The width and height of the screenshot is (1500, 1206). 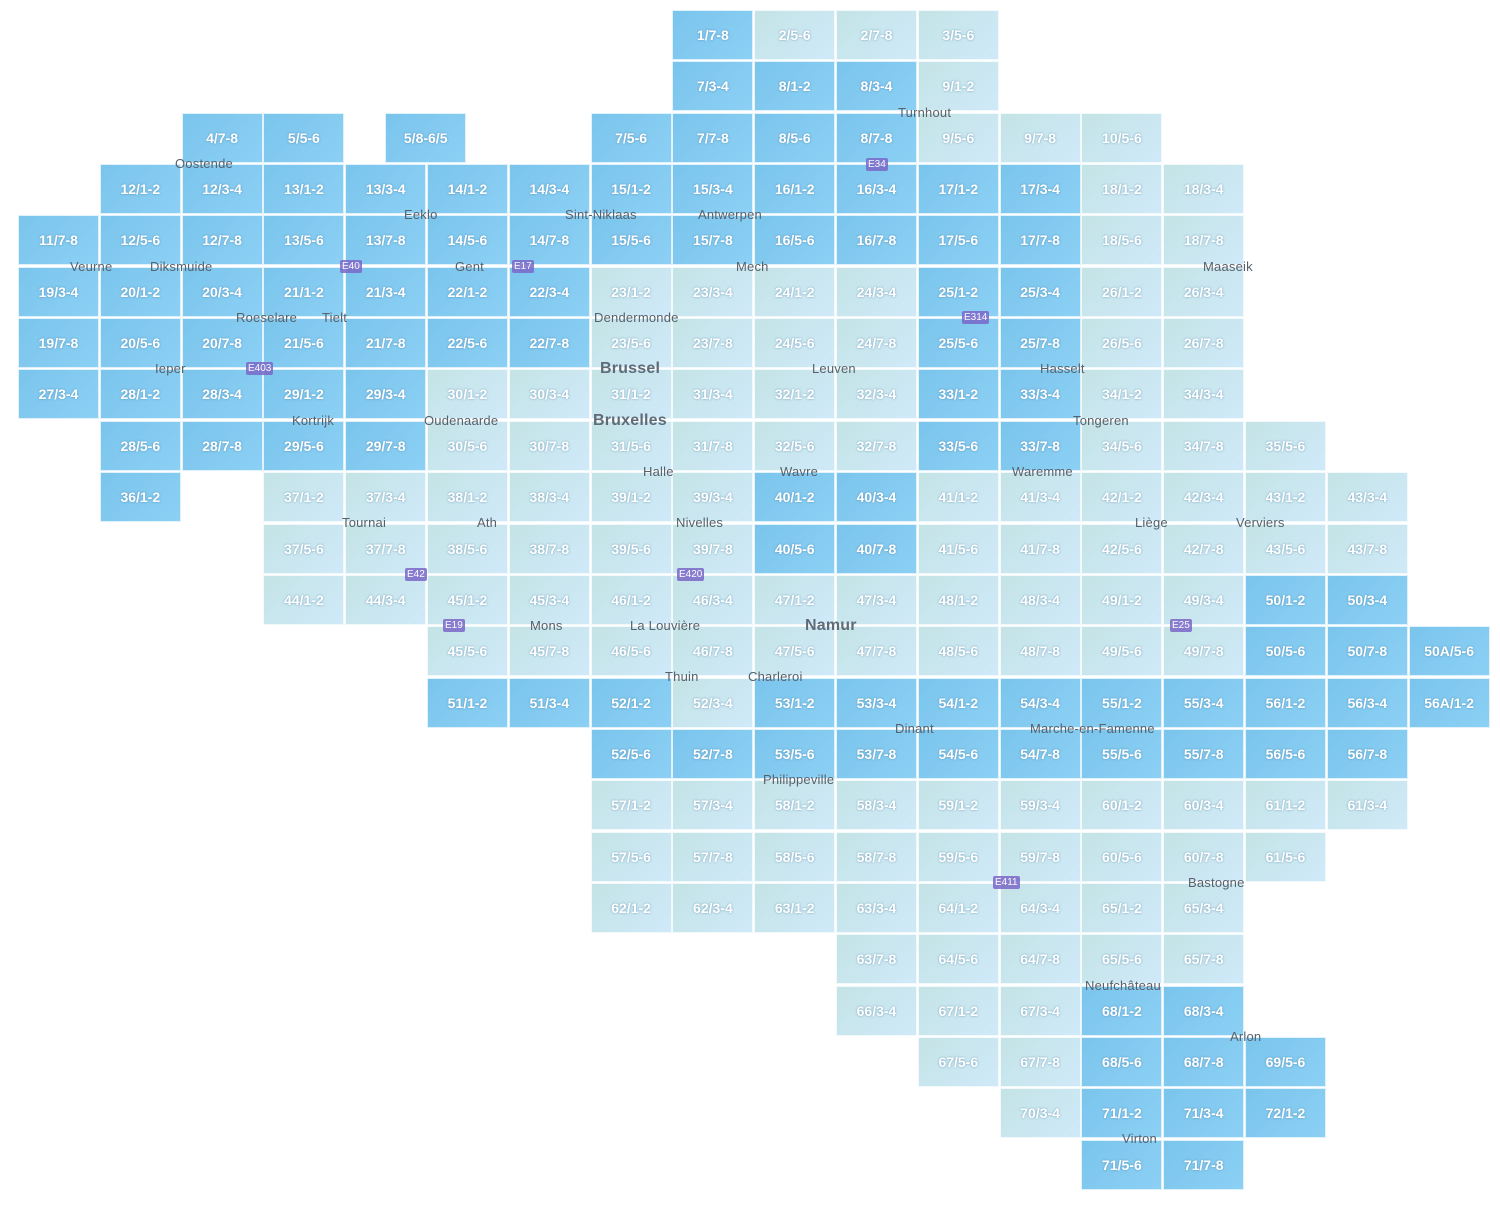 I want to click on map-sheet-tile: 48/1-2, so click(x=958, y=599).